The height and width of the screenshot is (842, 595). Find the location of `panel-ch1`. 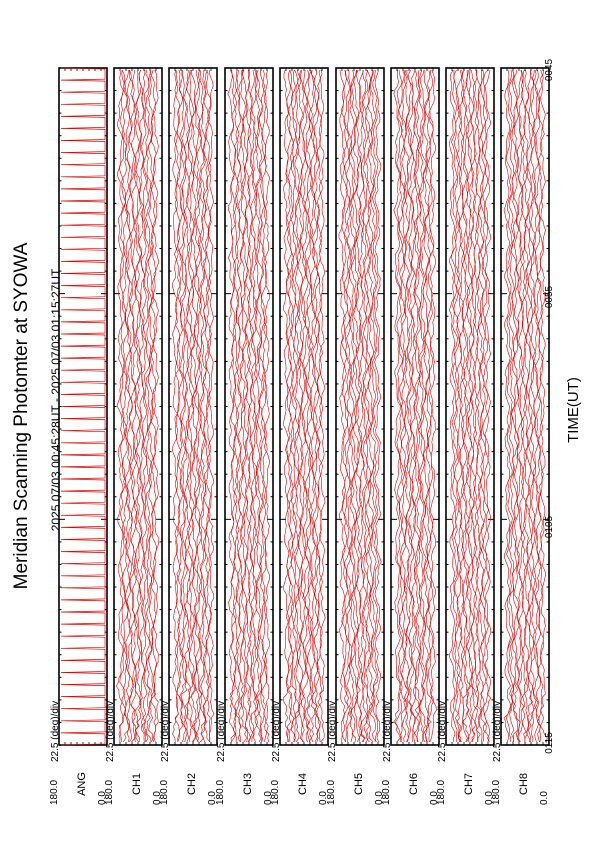

panel-ch1 is located at coordinates (138, 406).